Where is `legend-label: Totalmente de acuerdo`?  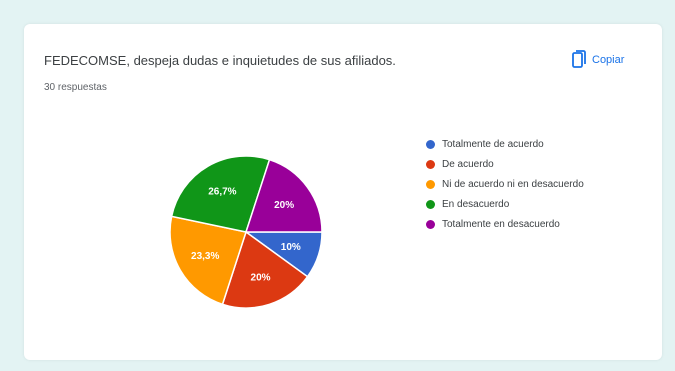
legend-label: Totalmente de acuerdo is located at coordinates (493, 144).